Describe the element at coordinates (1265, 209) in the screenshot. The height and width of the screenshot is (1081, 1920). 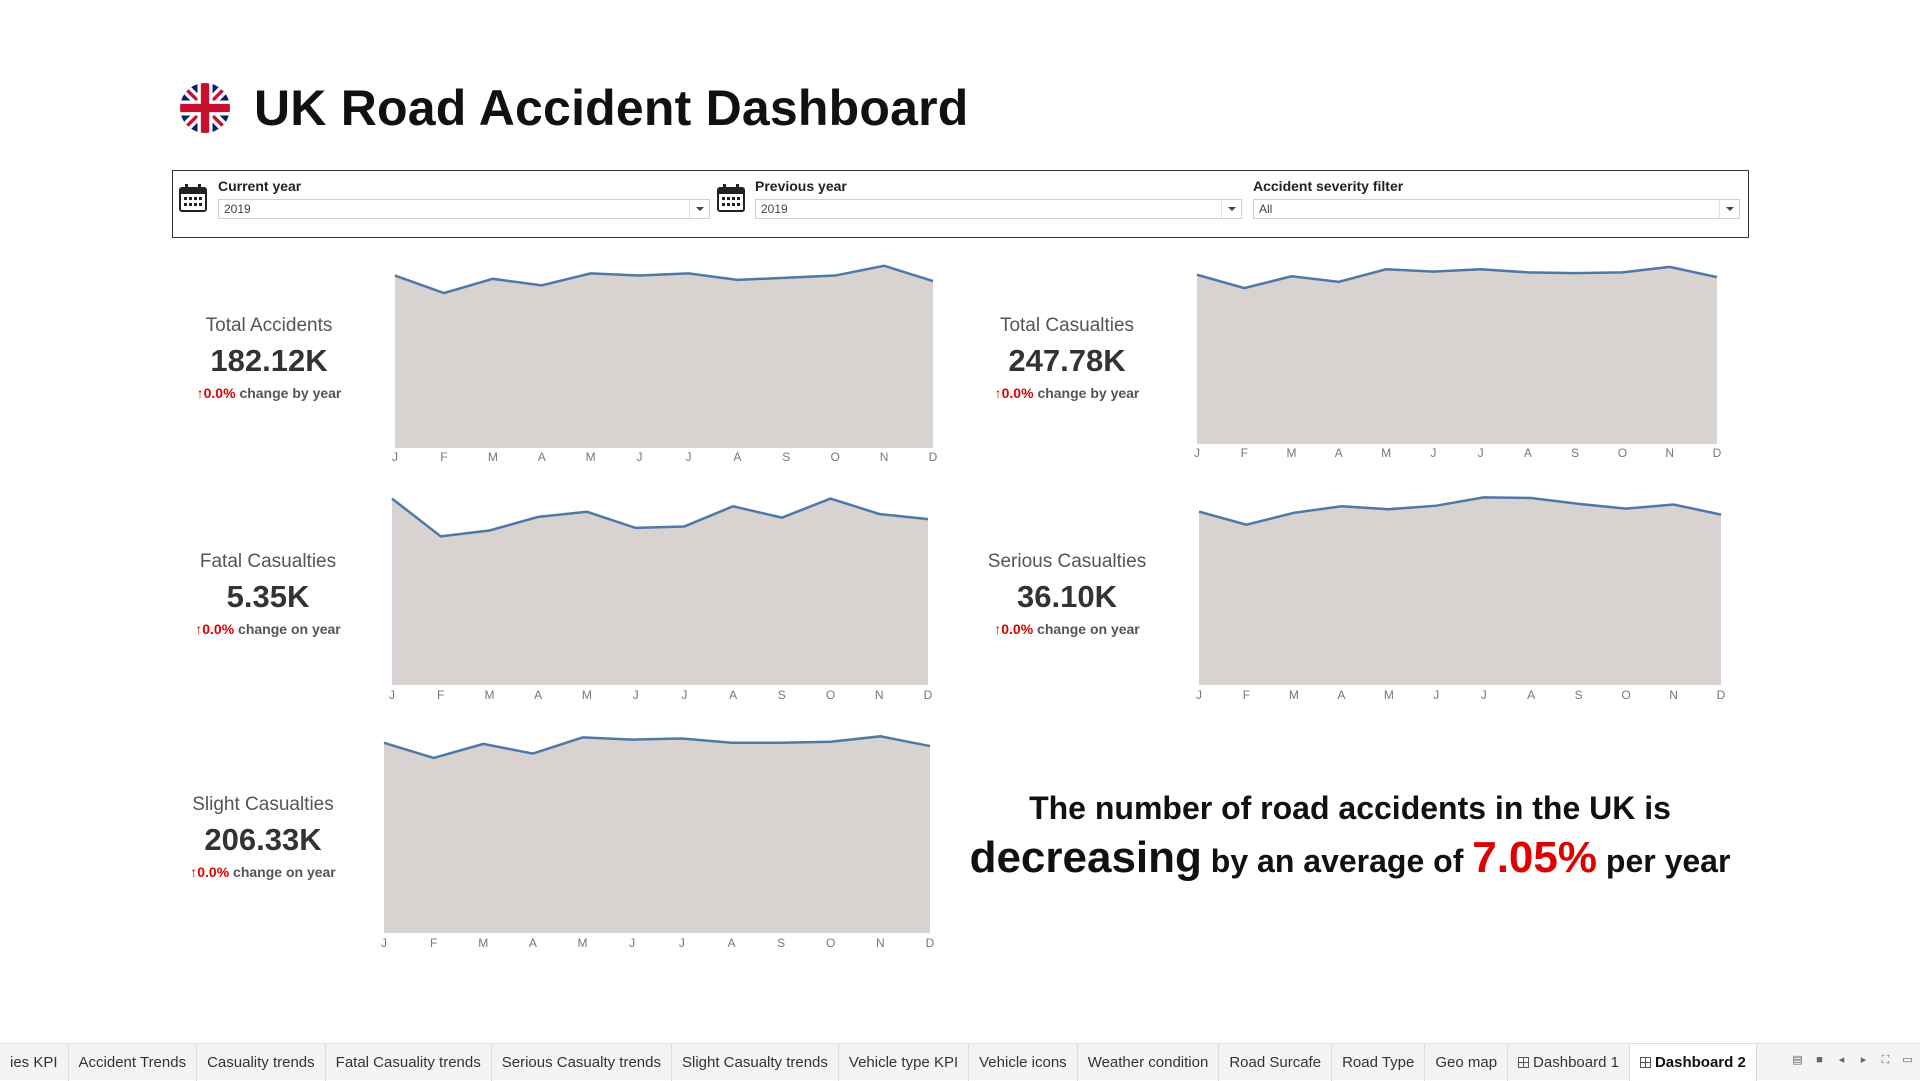
I see `severity-value: All` at that location.